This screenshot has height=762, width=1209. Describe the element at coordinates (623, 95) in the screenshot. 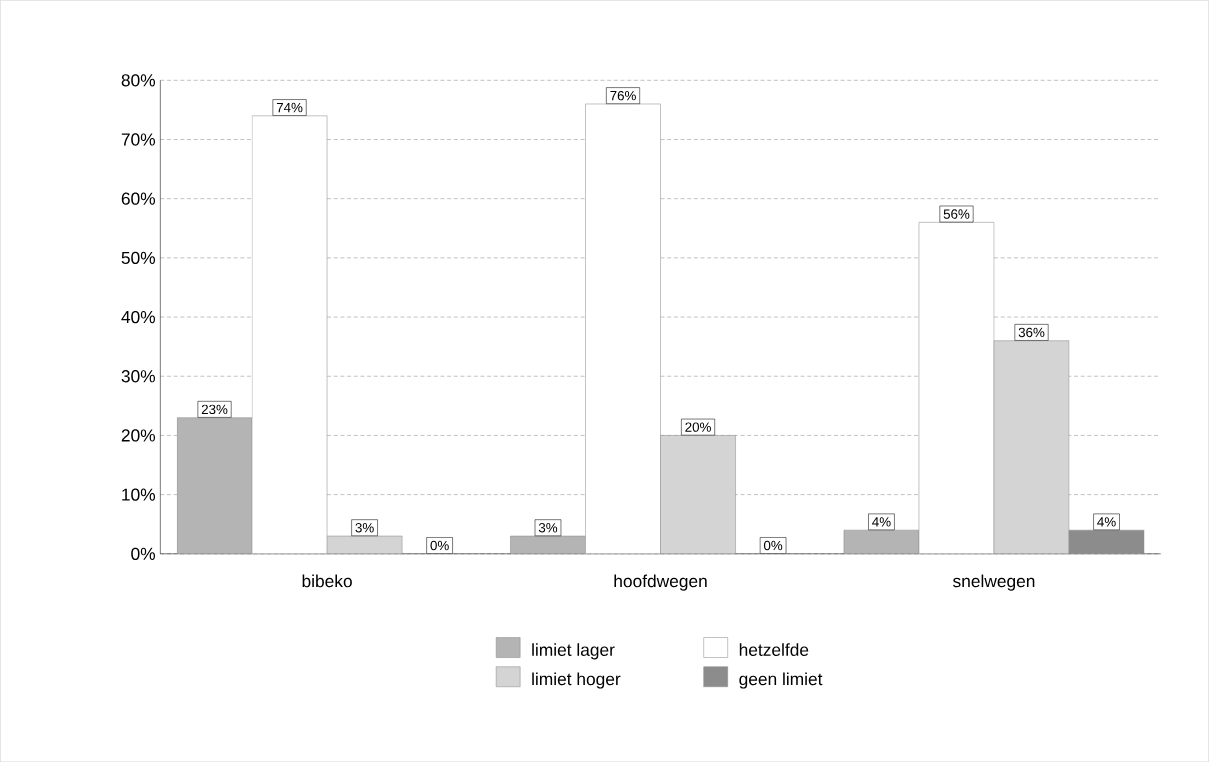

I see `data-label: 76%` at that location.